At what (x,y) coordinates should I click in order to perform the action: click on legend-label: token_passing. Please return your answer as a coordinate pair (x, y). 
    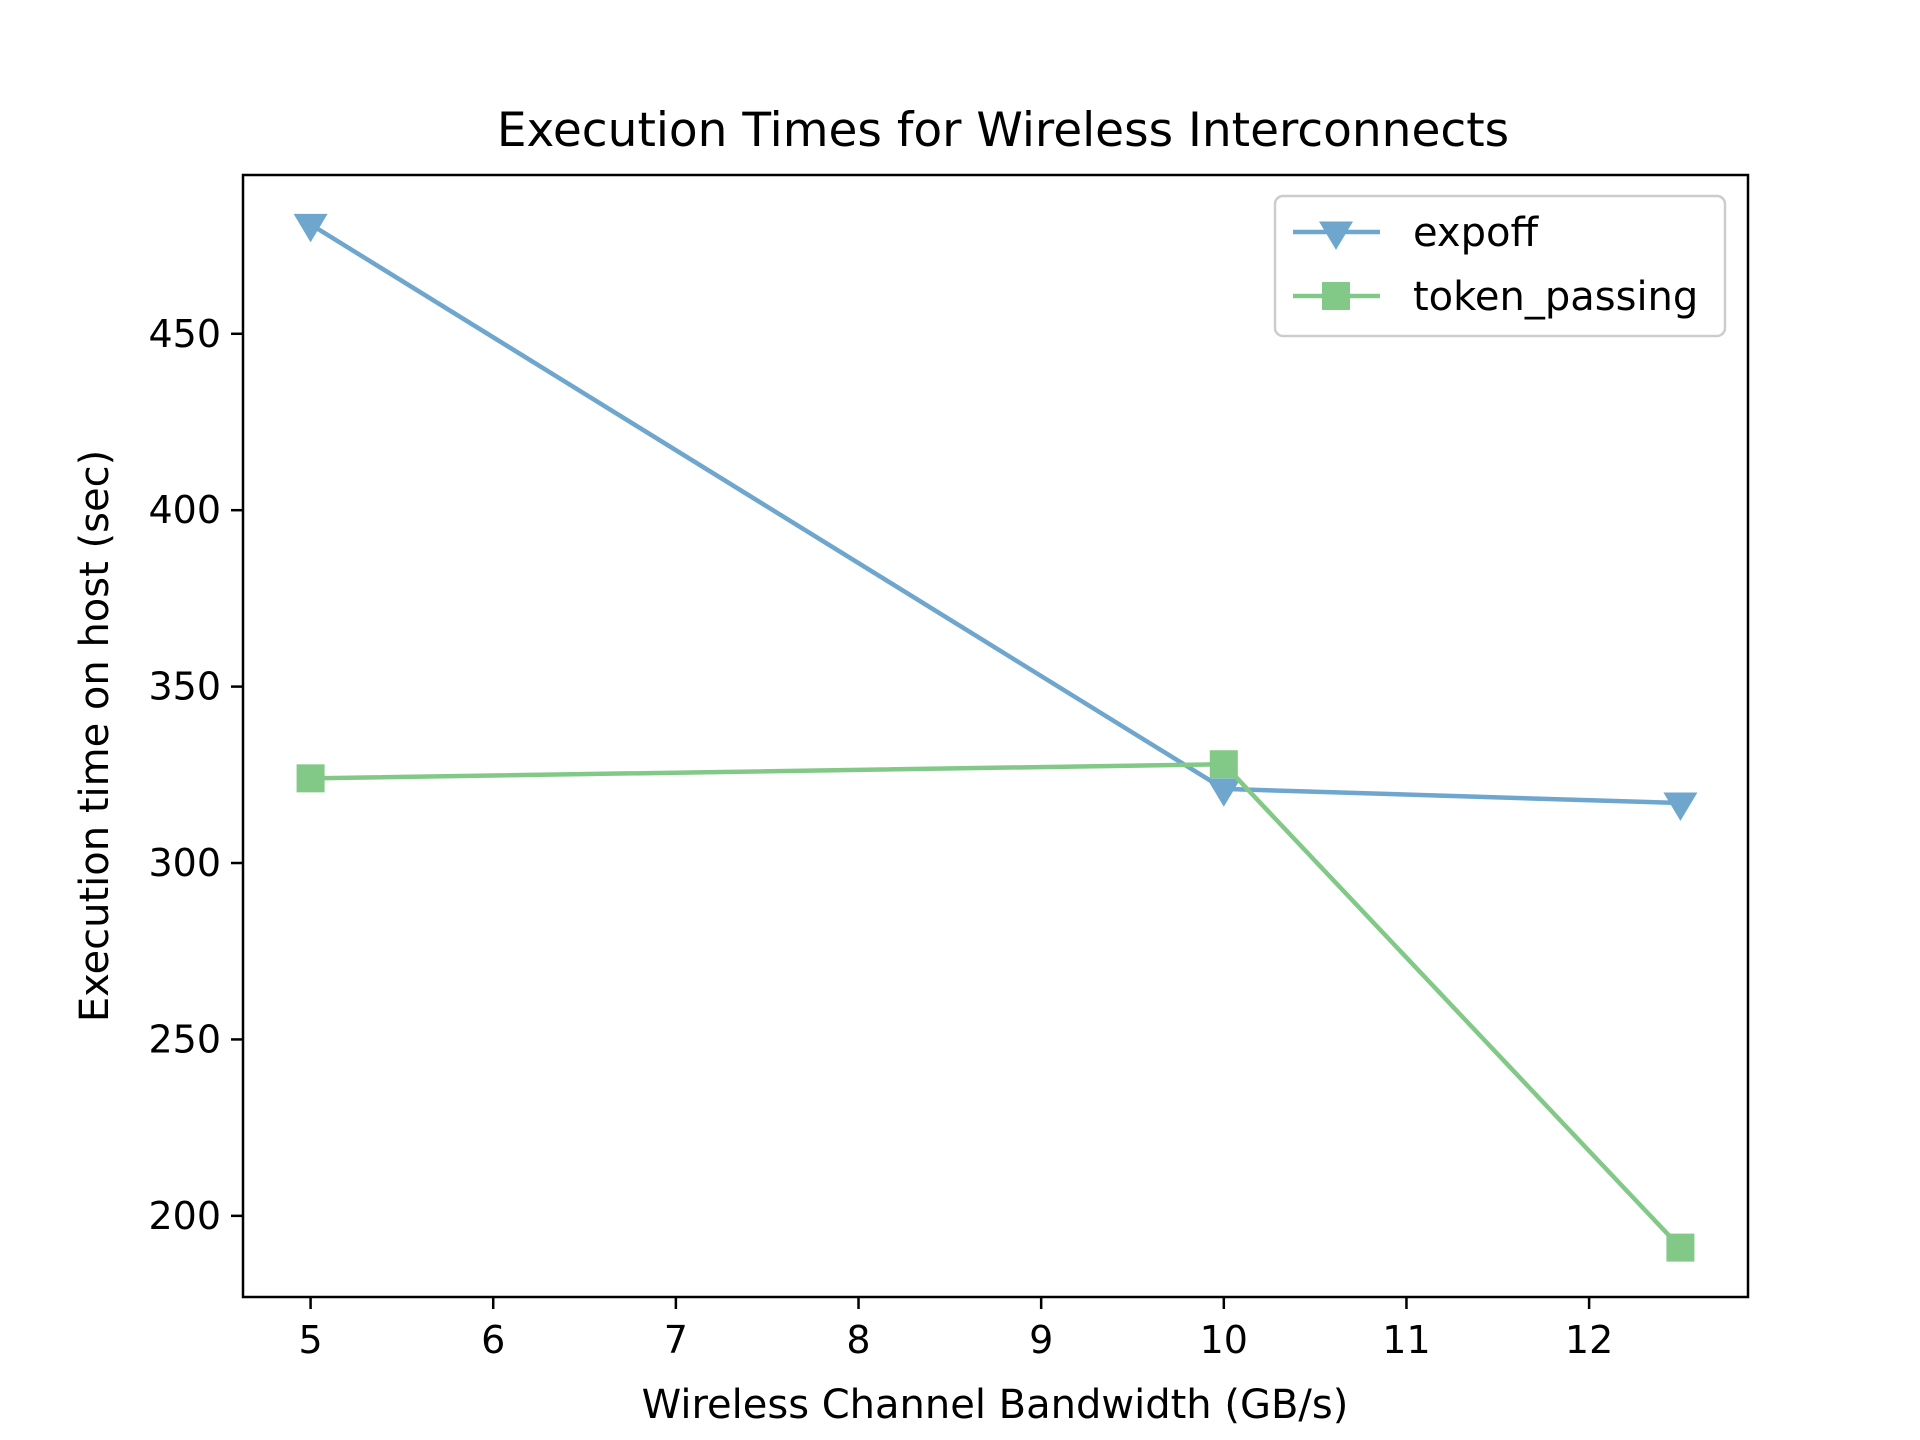
    Looking at the image, I should click on (1555, 297).